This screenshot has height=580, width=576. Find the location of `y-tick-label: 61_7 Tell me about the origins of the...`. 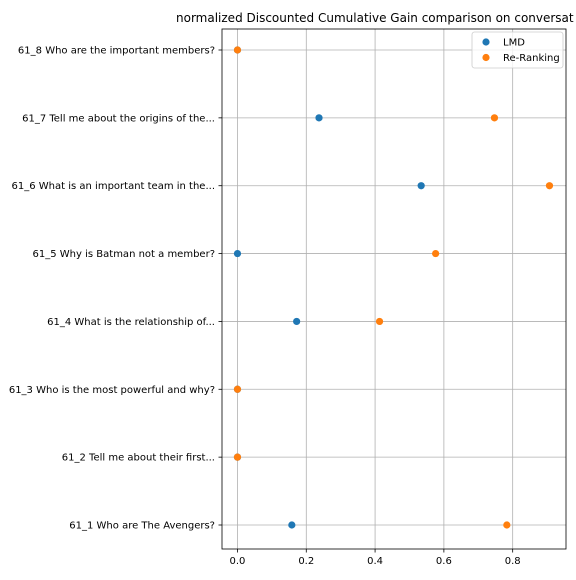

y-tick-label: 61_7 Tell me about the origins of the... is located at coordinates (118, 118).